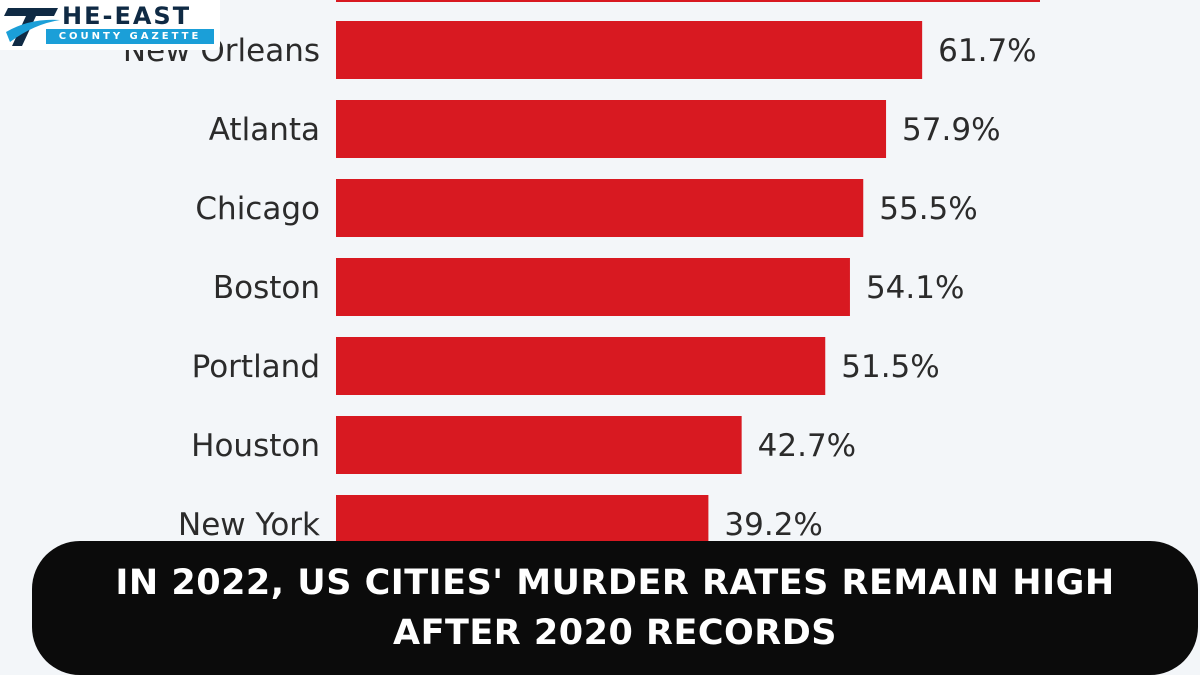 Image resolution: width=1200 pixels, height=675 pixels. I want to click on logo-bottom-text: COUNTY GAZETTE, so click(130, 36).